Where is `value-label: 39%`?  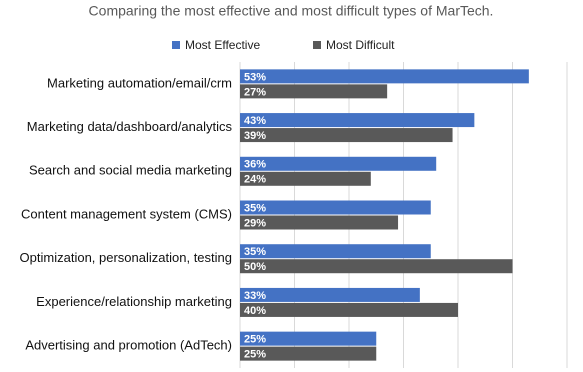
value-label: 39% is located at coordinates (255, 136).